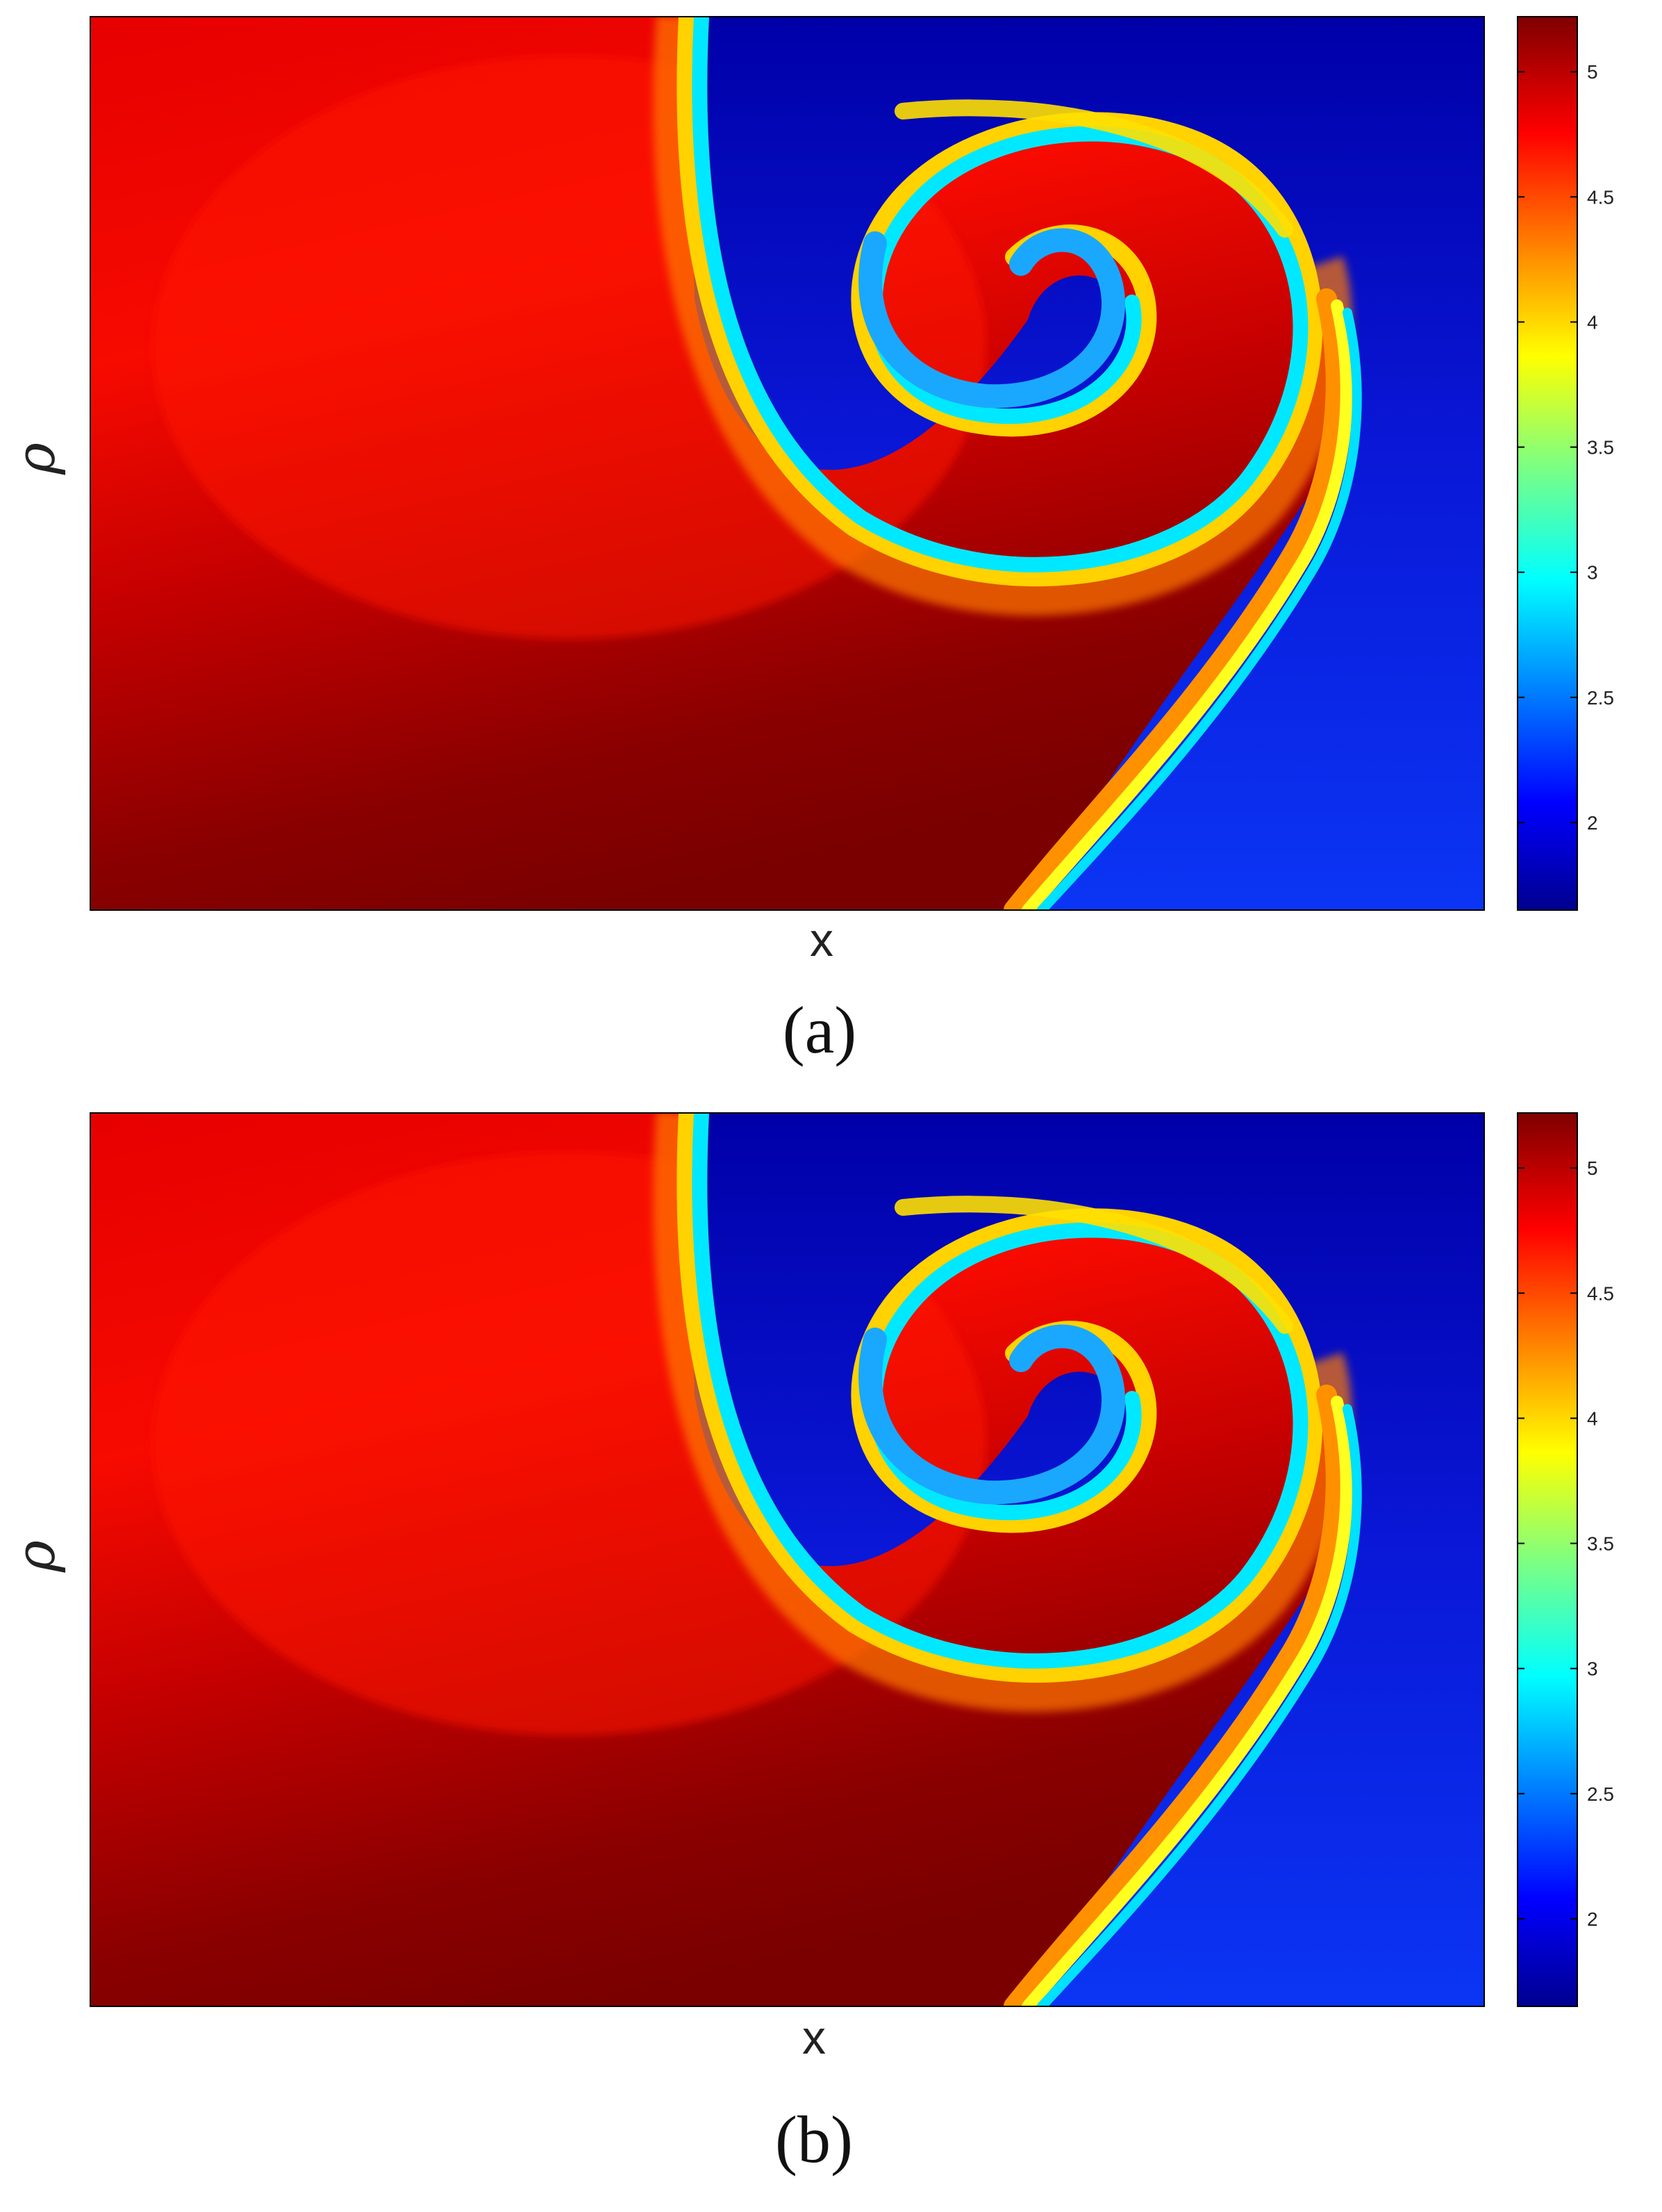  What do you see at coordinates (36, 459) in the screenshot?
I see `ylabel-a: ρ` at bounding box center [36, 459].